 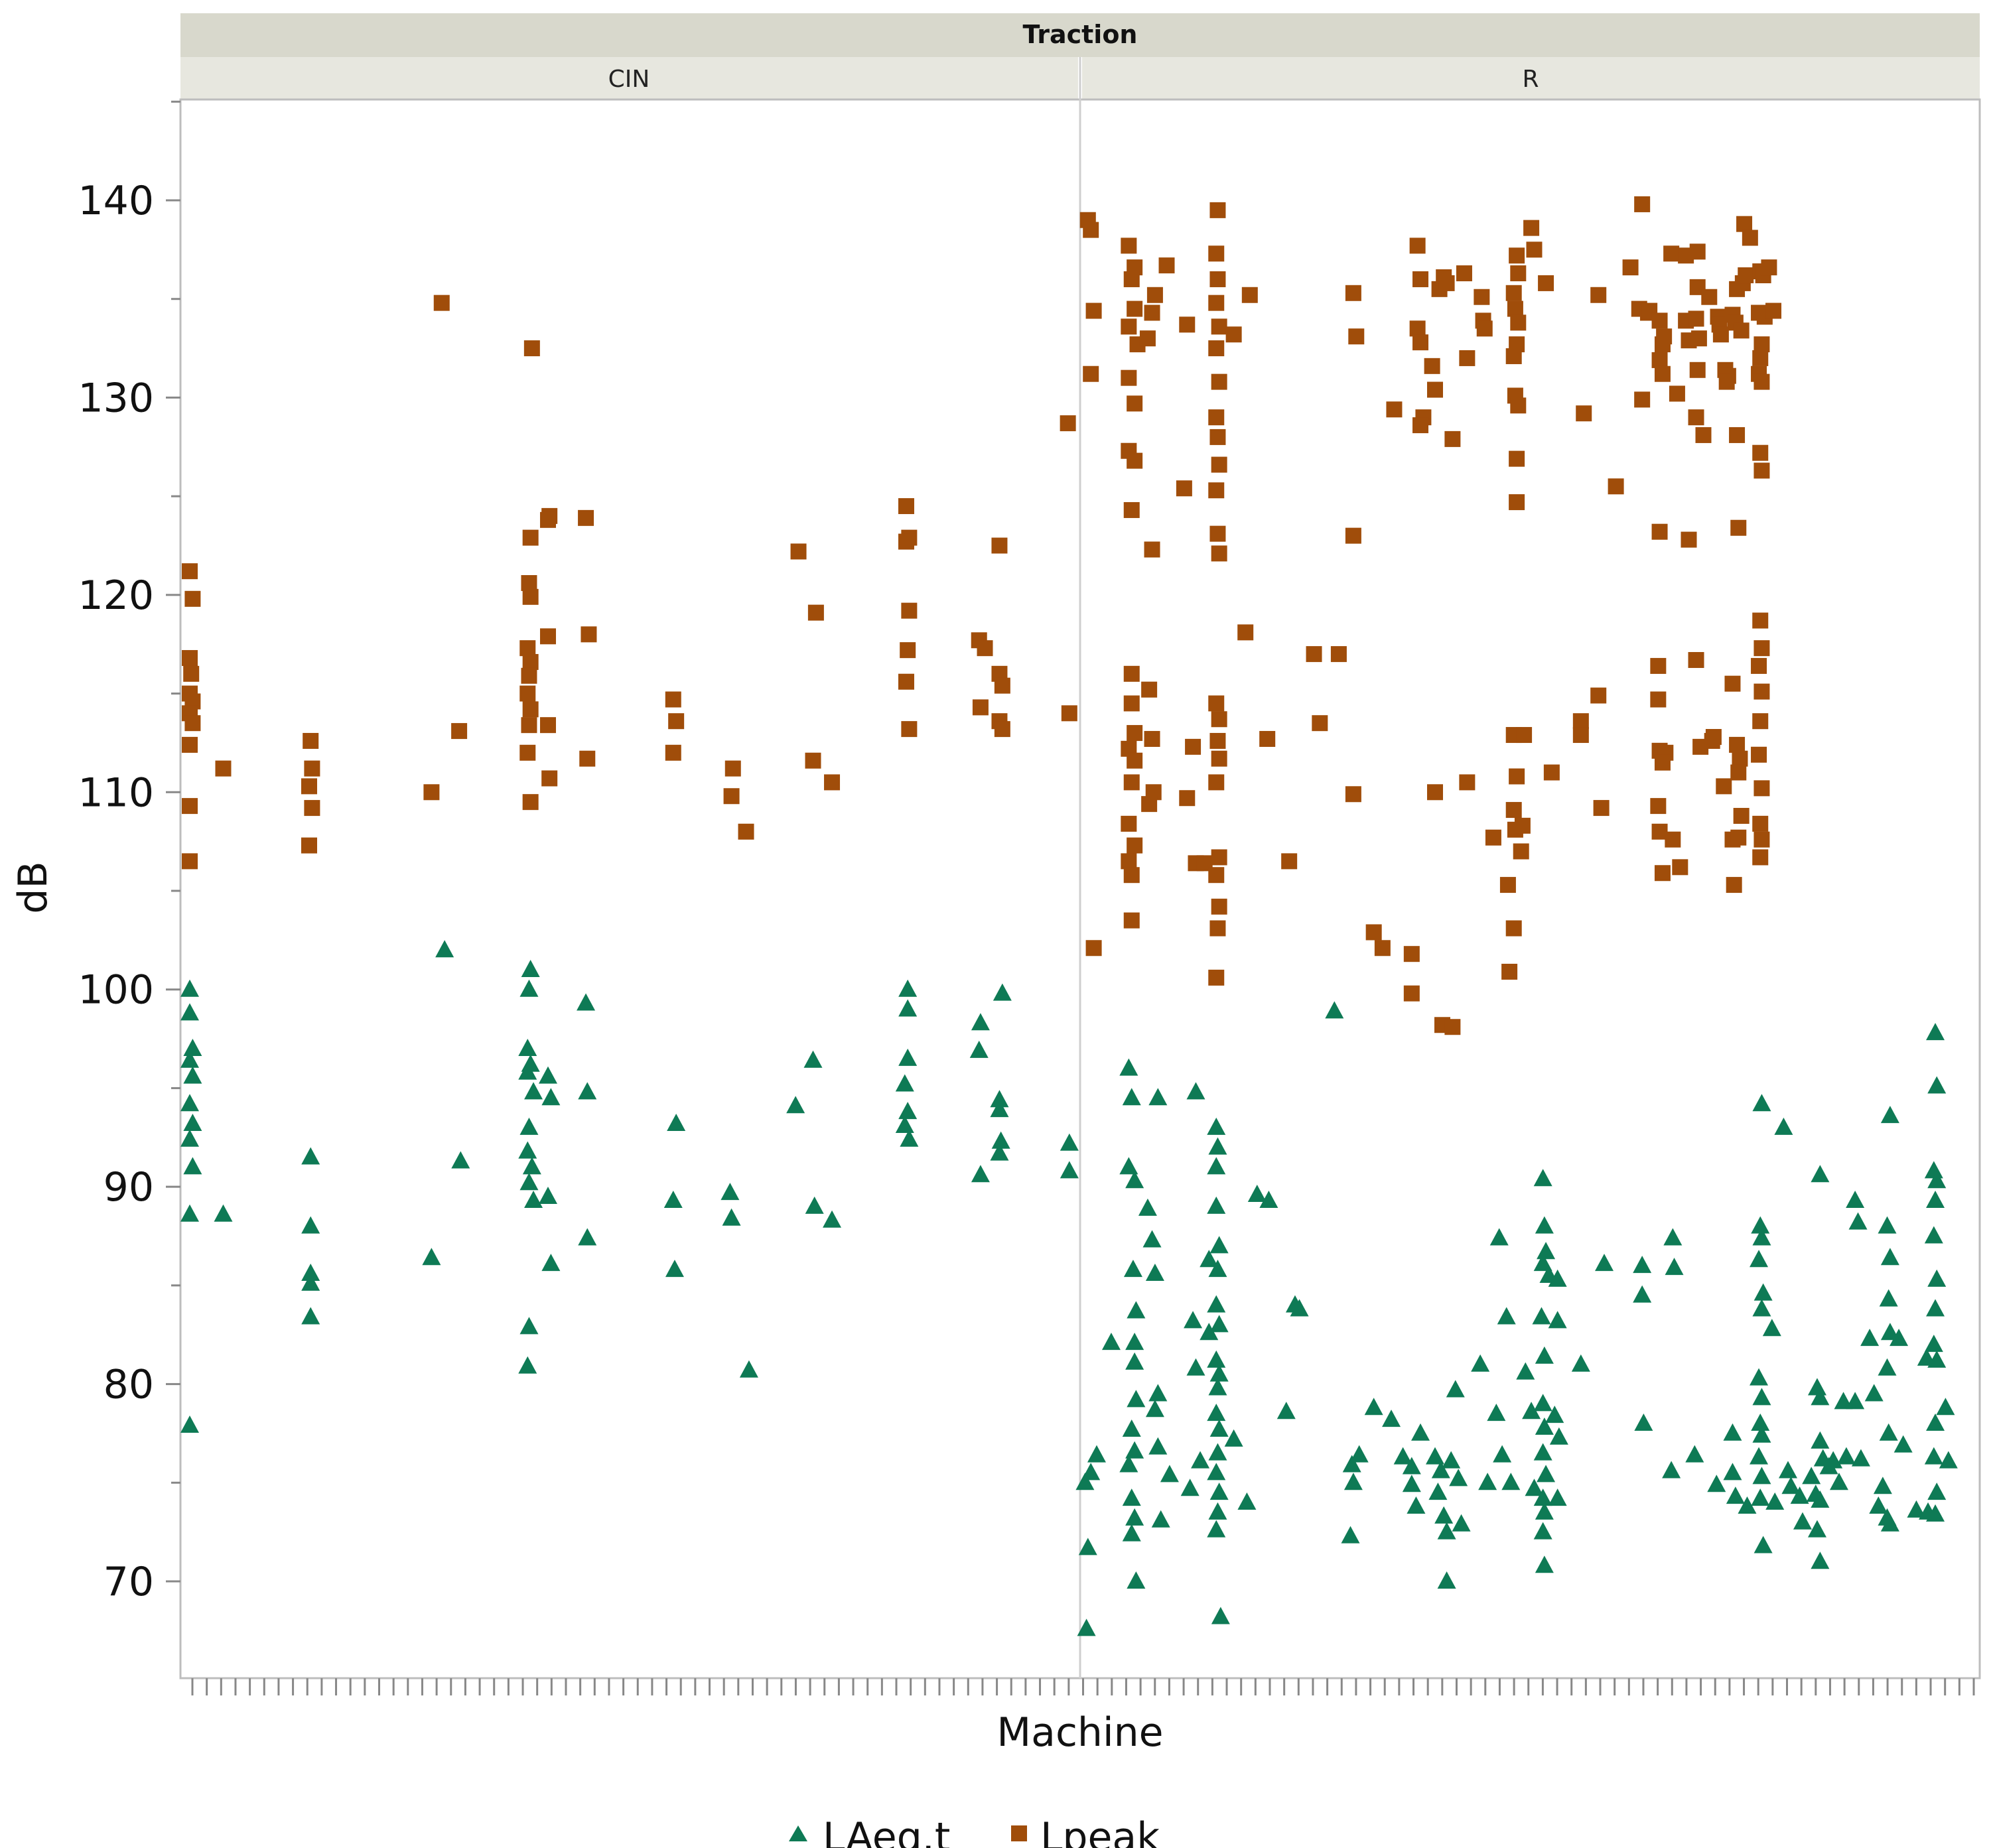 What do you see at coordinates (1079, 1732) in the screenshot?
I see `x-axis-title: Machine` at bounding box center [1079, 1732].